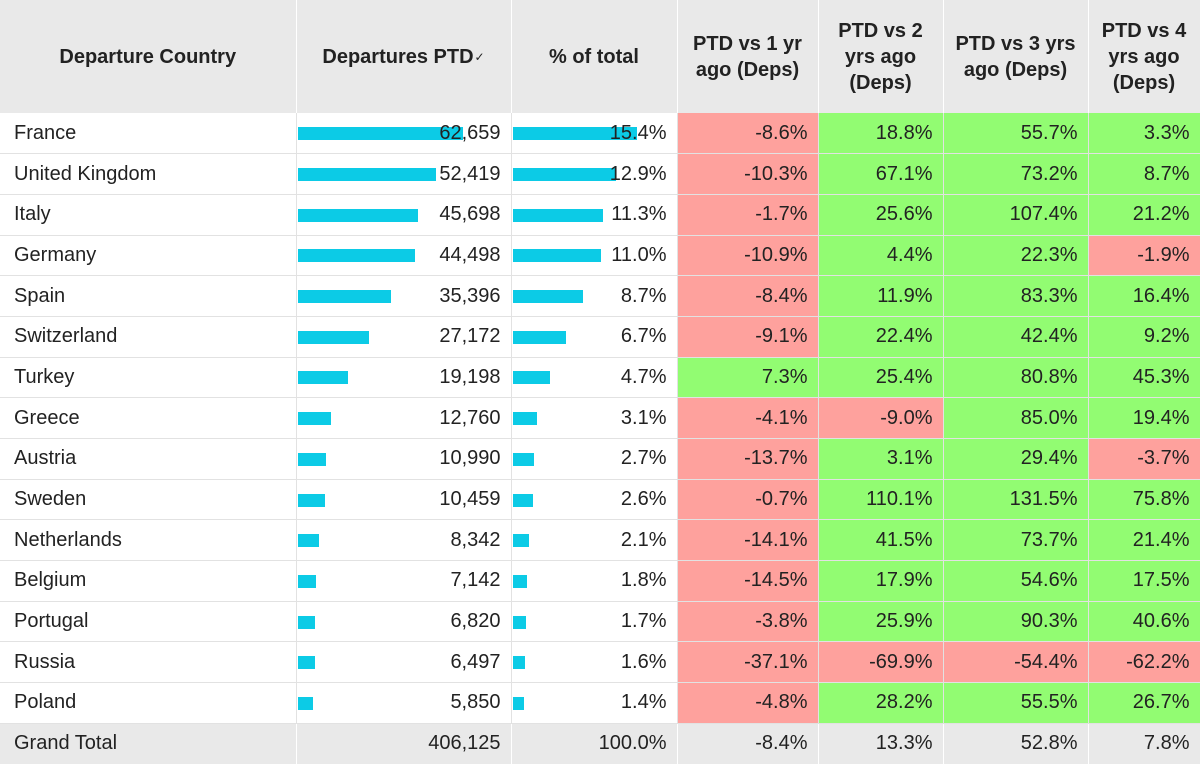 This screenshot has width=1200, height=765. What do you see at coordinates (148, 296) in the screenshot?
I see `country-cell: Spain` at bounding box center [148, 296].